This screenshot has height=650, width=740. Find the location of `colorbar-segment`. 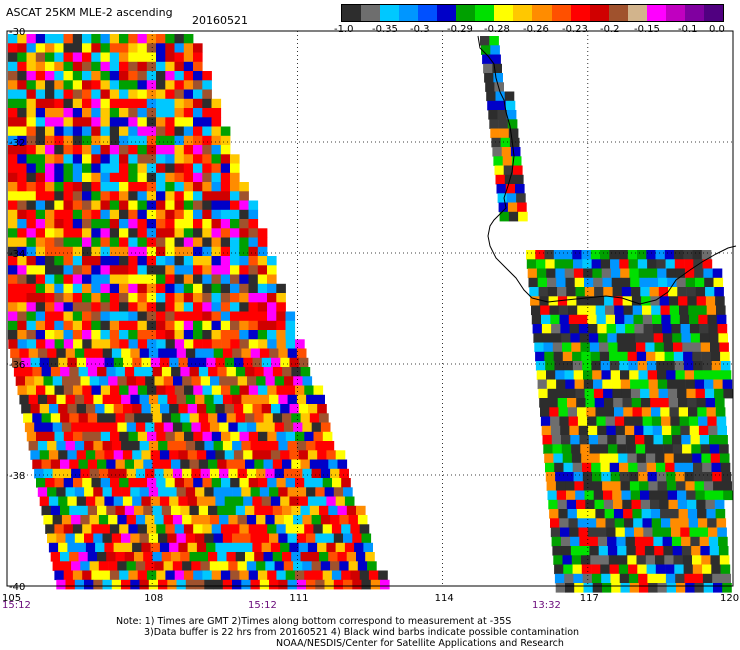

colorbar-segment is located at coordinates (542, 13).